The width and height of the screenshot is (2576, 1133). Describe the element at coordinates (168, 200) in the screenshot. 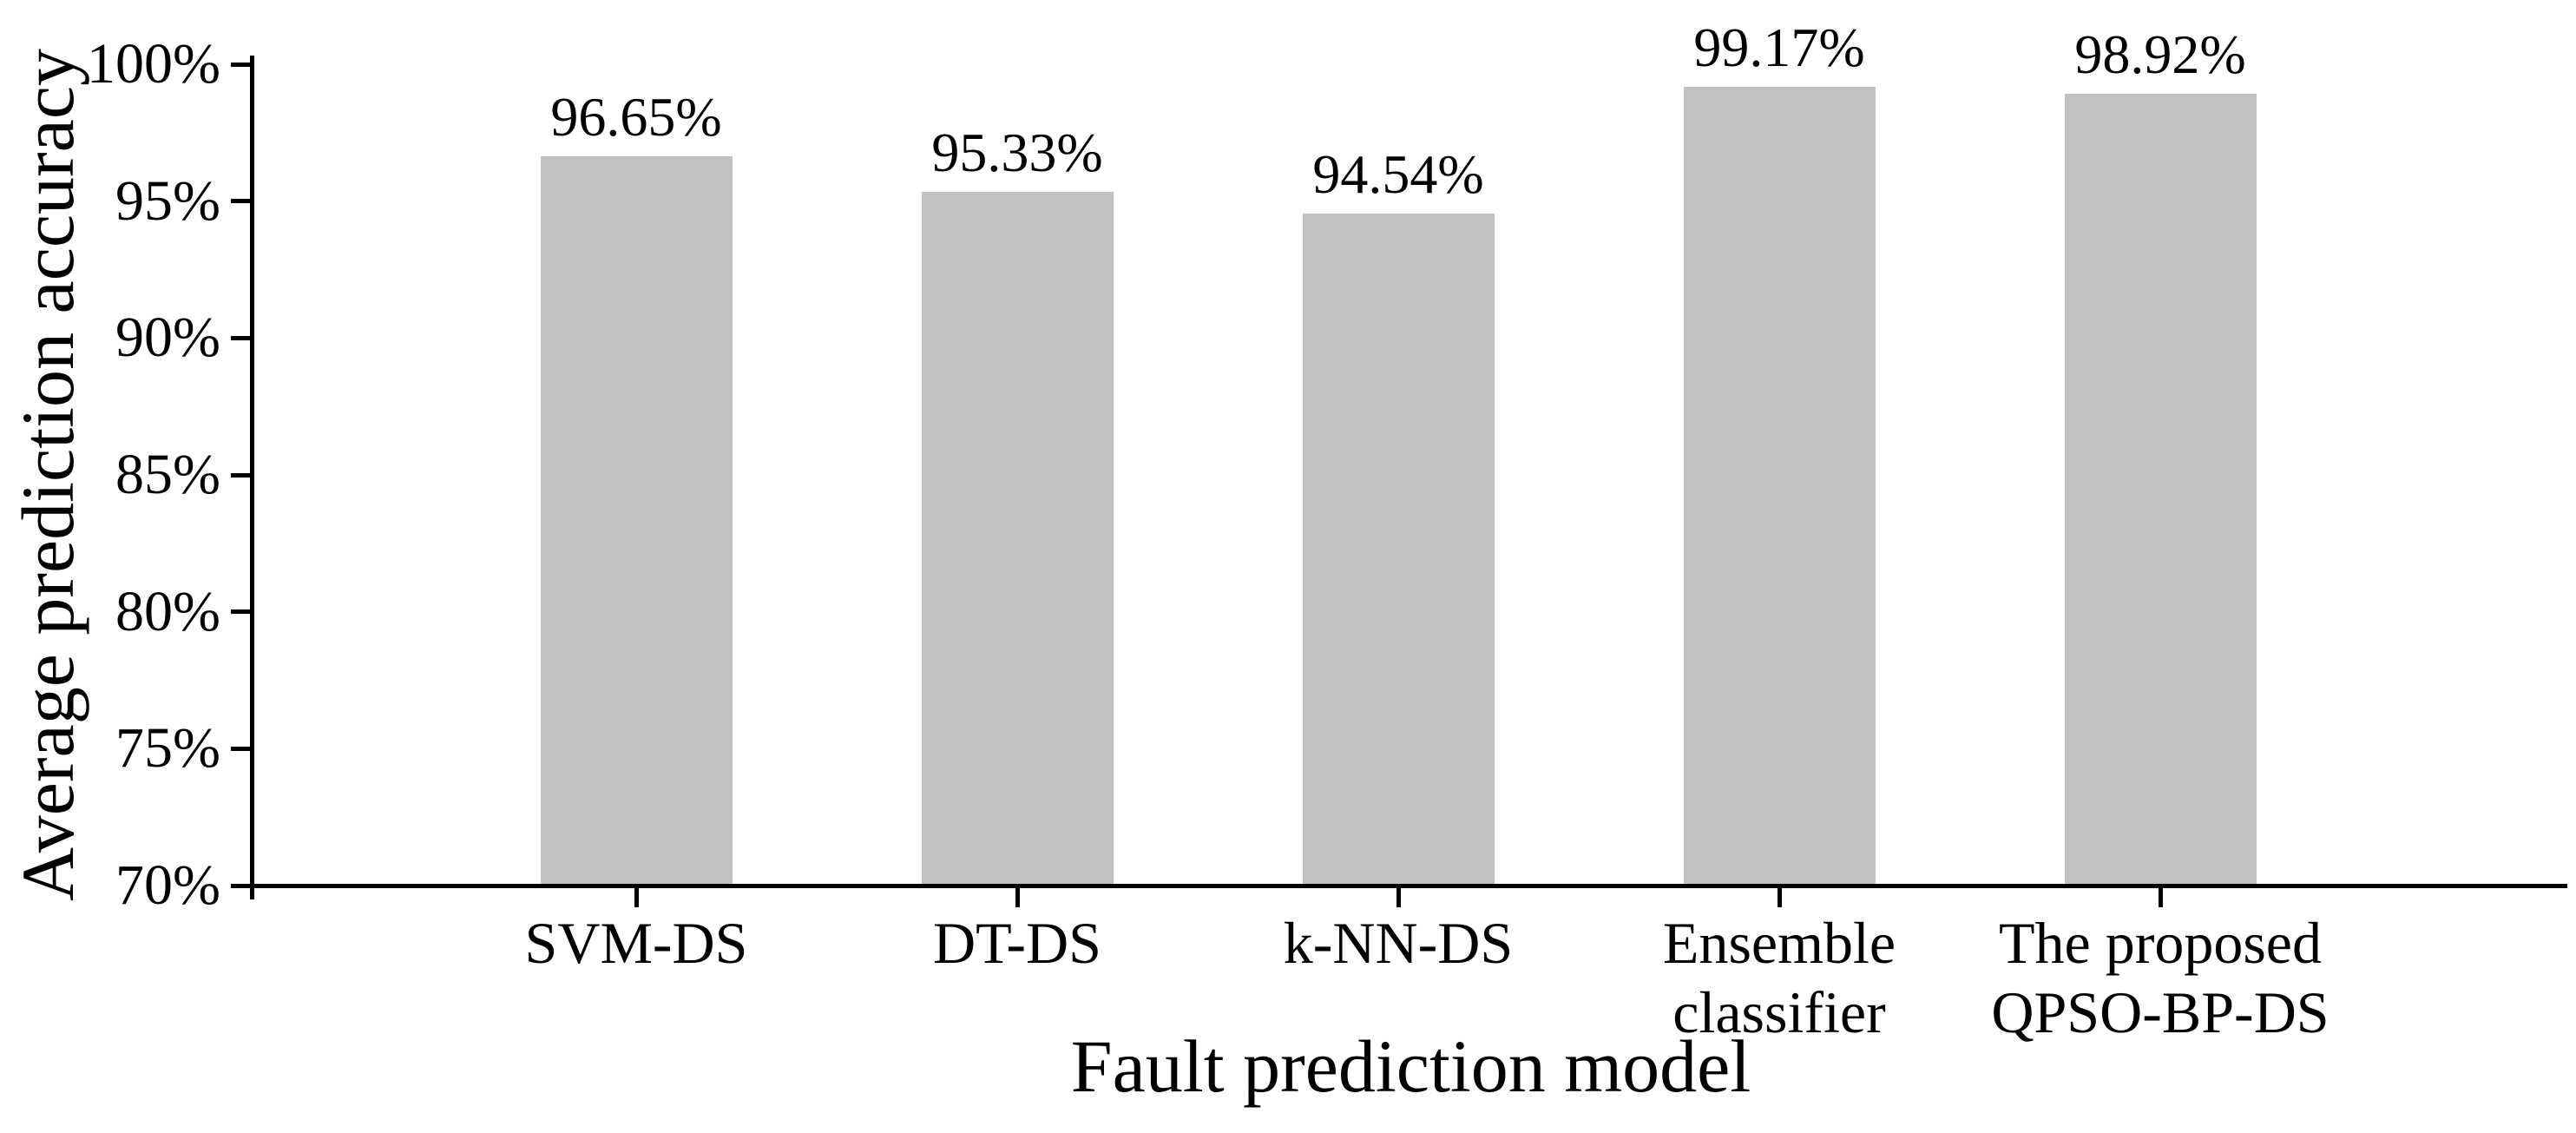

I see `y-tick-label-95: 95%` at that location.